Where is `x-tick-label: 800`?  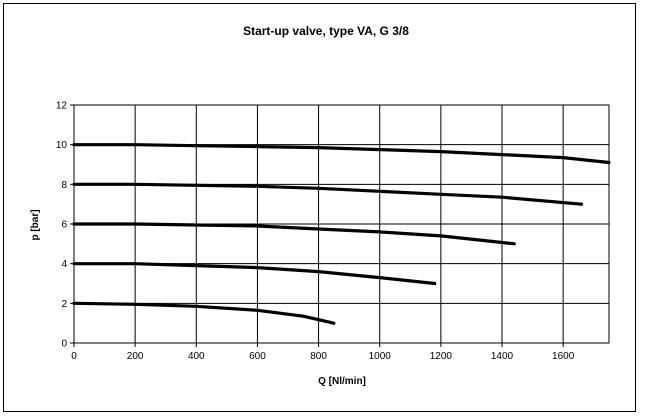 x-tick-label: 800 is located at coordinates (318, 356).